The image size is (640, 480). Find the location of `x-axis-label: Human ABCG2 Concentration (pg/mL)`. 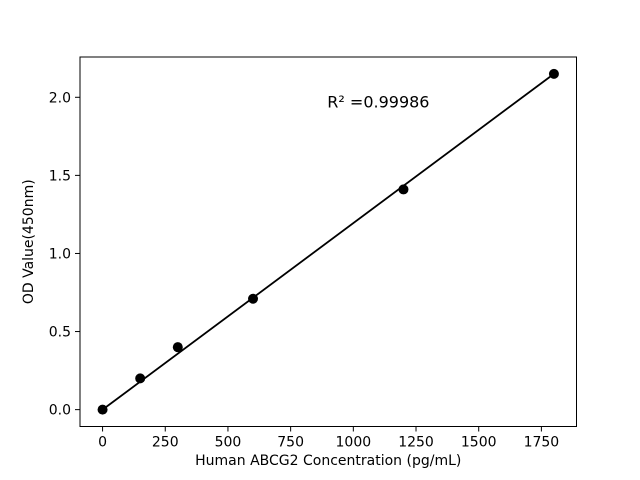

x-axis-label: Human ABCG2 Concentration (pg/mL) is located at coordinates (328, 461).